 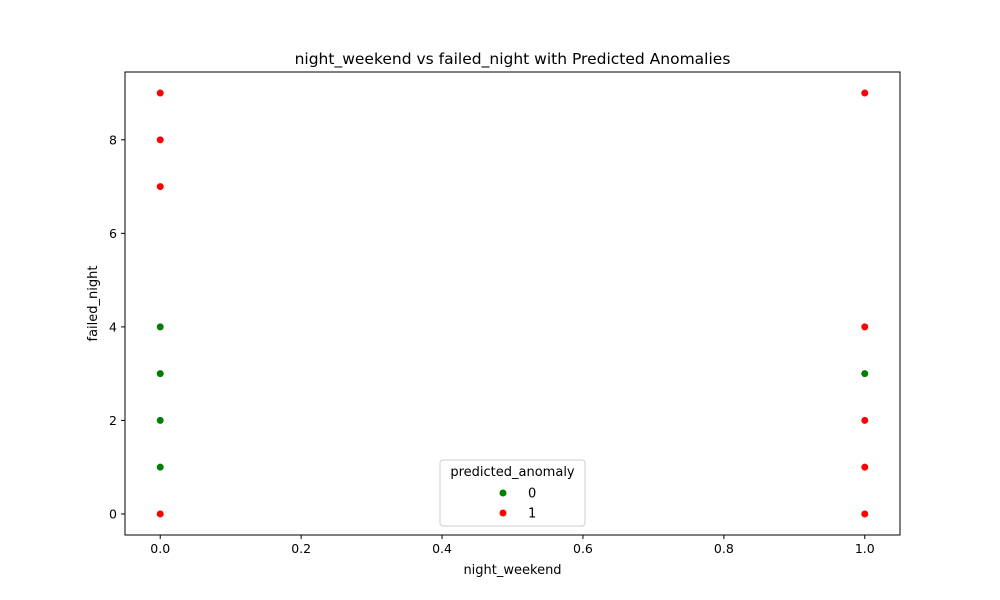 I want to click on y-axis: 0 2 4 6 8, so click(x=117, y=326).